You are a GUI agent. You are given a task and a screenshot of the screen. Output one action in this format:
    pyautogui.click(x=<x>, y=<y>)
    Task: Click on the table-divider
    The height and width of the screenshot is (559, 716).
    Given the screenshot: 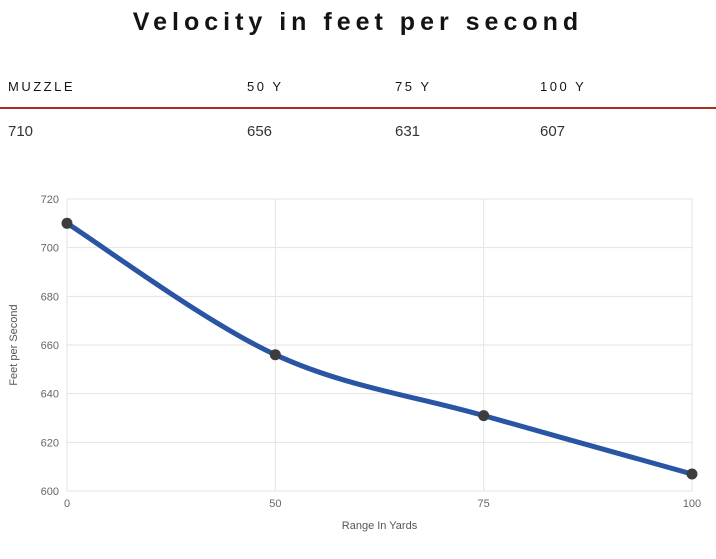 What is the action you would take?
    pyautogui.click(x=358, y=108)
    